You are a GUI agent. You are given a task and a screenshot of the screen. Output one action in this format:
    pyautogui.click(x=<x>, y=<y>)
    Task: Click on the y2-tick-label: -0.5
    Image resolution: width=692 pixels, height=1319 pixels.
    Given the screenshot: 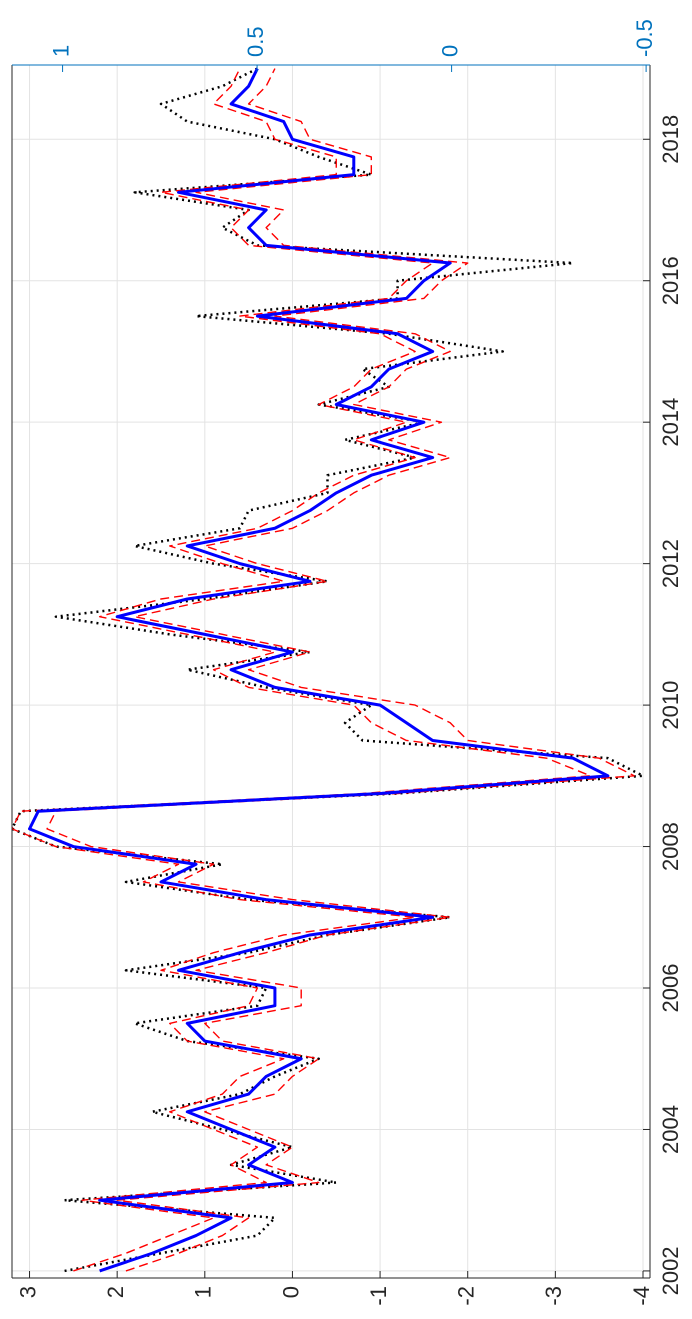 What is the action you would take?
    pyautogui.click(x=644, y=38)
    